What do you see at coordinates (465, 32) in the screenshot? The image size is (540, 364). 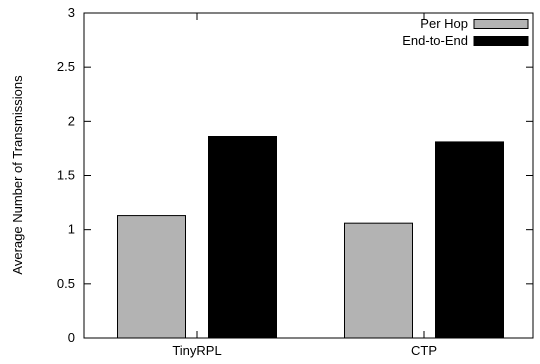 I see `legend: Per Hop End-to-End` at bounding box center [465, 32].